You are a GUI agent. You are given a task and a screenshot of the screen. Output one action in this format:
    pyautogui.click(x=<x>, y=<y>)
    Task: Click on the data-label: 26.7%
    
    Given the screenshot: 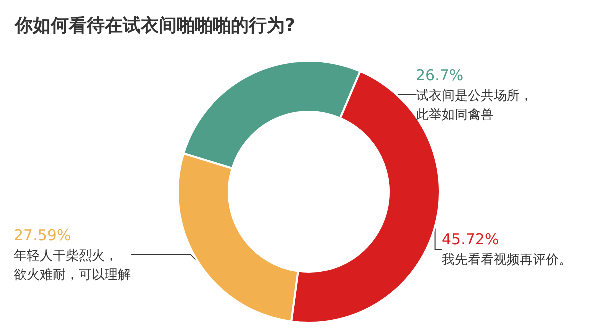 What is the action you would take?
    pyautogui.click(x=440, y=75)
    